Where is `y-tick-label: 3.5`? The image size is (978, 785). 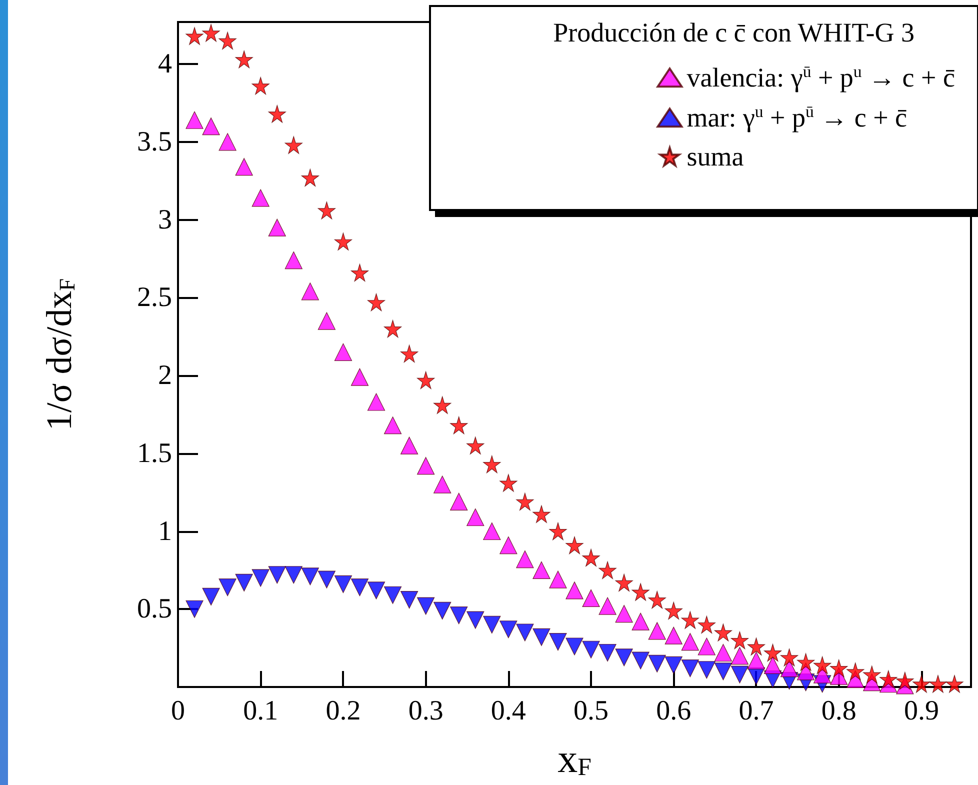 y-tick-label: 3.5 is located at coordinates (154, 142).